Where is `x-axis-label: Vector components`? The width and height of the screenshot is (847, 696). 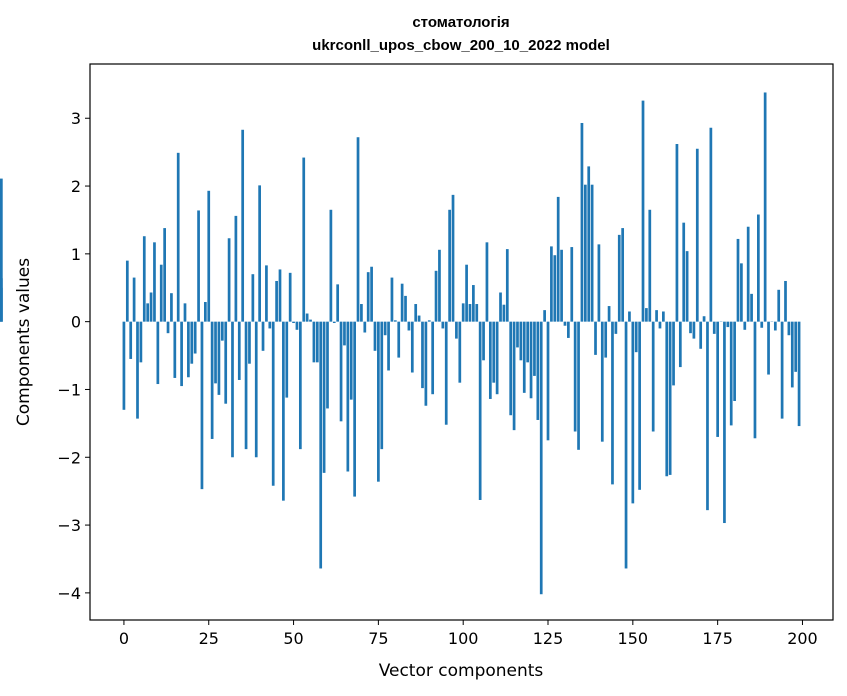
x-axis-label: Vector components is located at coordinates (461, 671).